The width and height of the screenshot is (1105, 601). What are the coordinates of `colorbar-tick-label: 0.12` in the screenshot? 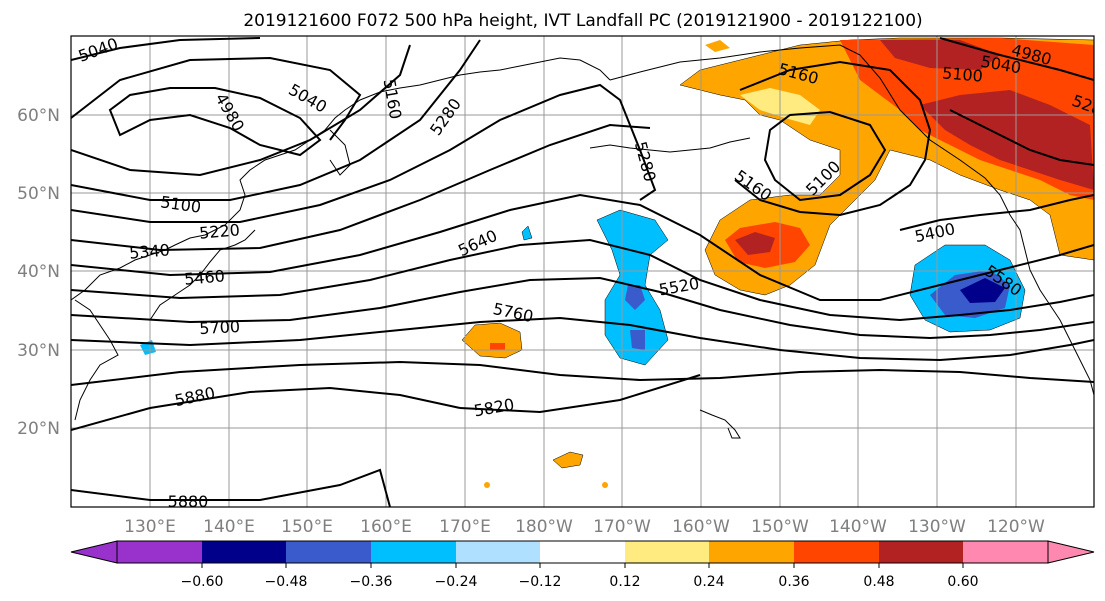 It's located at (624, 582).